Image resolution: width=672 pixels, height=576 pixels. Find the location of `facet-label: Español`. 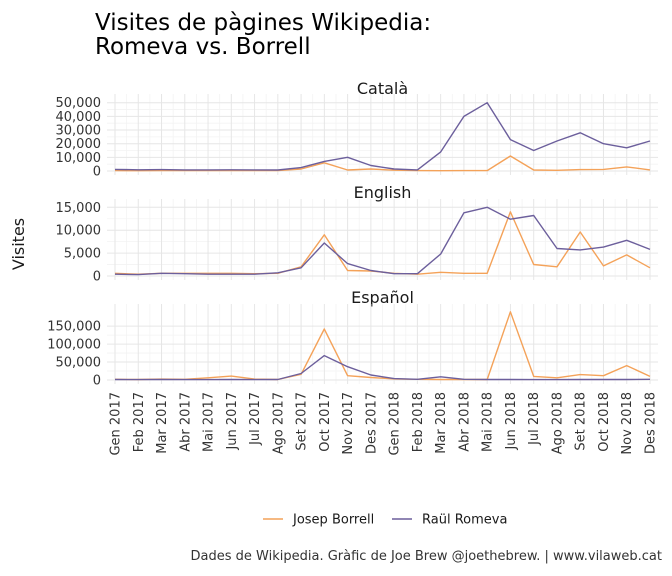

facet-label: Español is located at coordinates (382, 297).